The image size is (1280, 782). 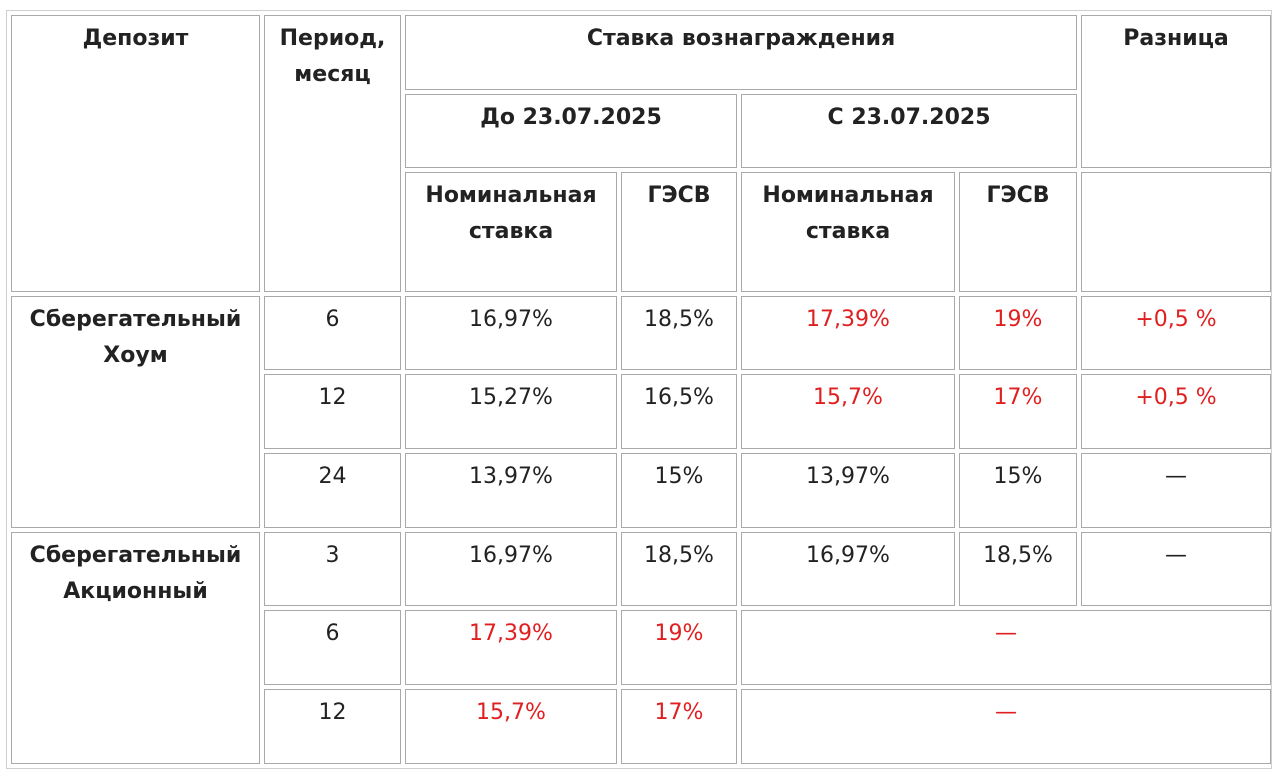 What do you see at coordinates (135, 153) in the screenshot?
I see `header-deposit: Депозит` at bounding box center [135, 153].